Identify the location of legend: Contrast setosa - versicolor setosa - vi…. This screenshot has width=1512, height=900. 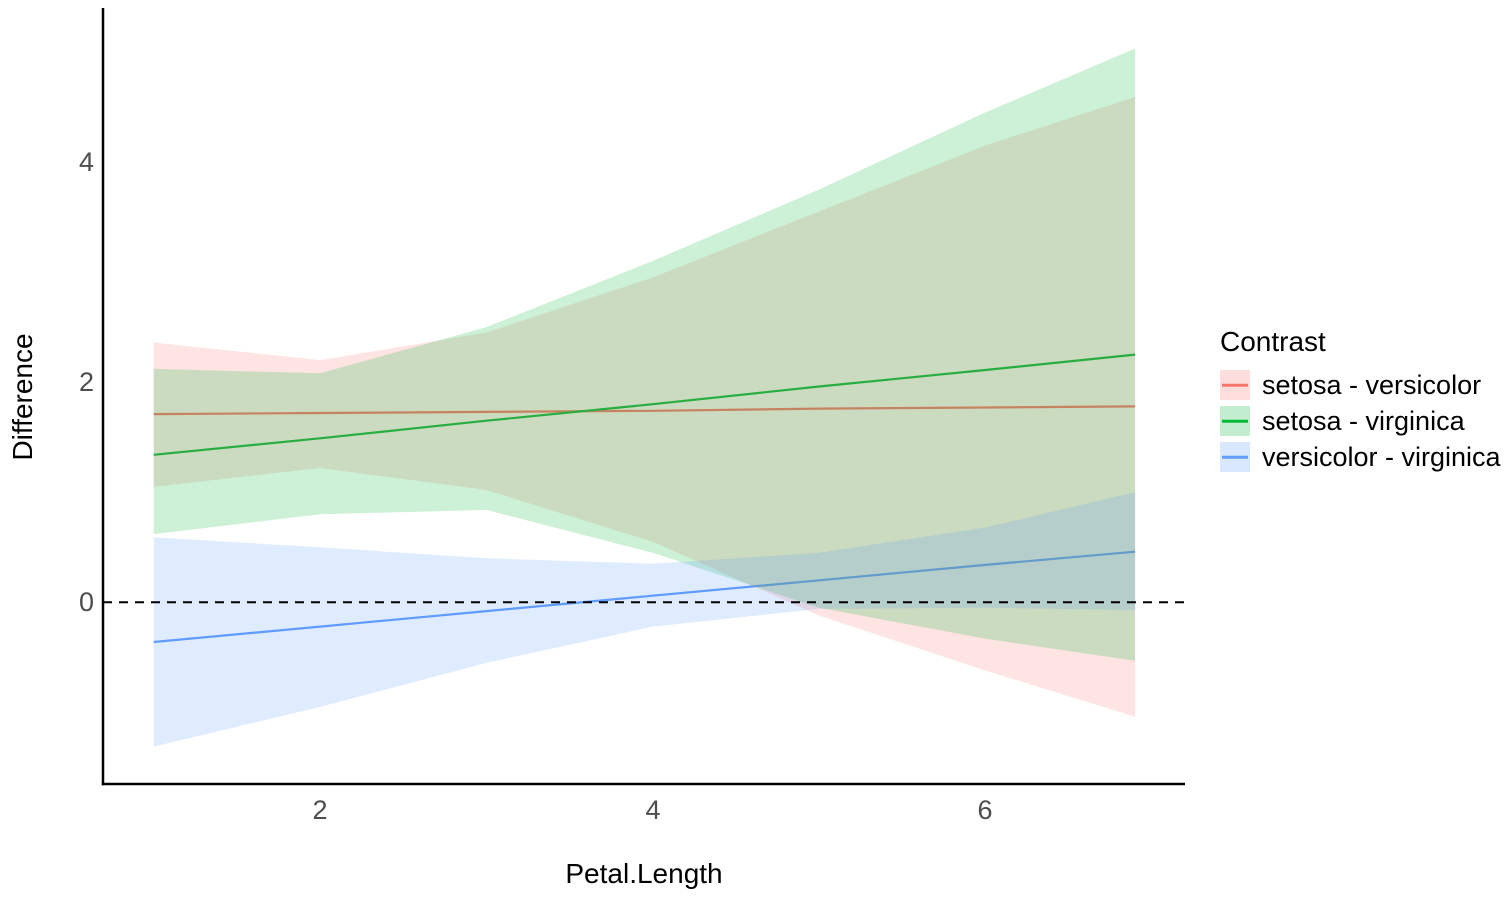
(1360, 402).